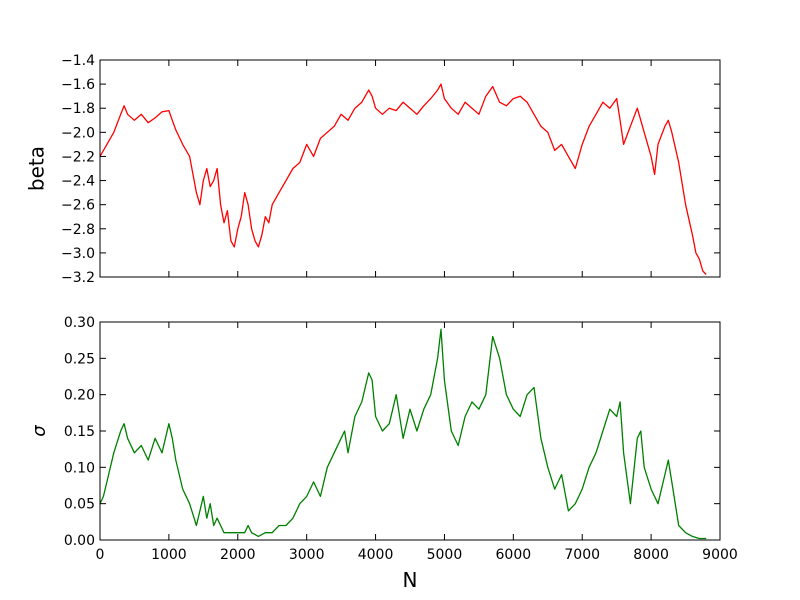  I want to click on bottom-x-tick-label: 9000, so click(720, 555).